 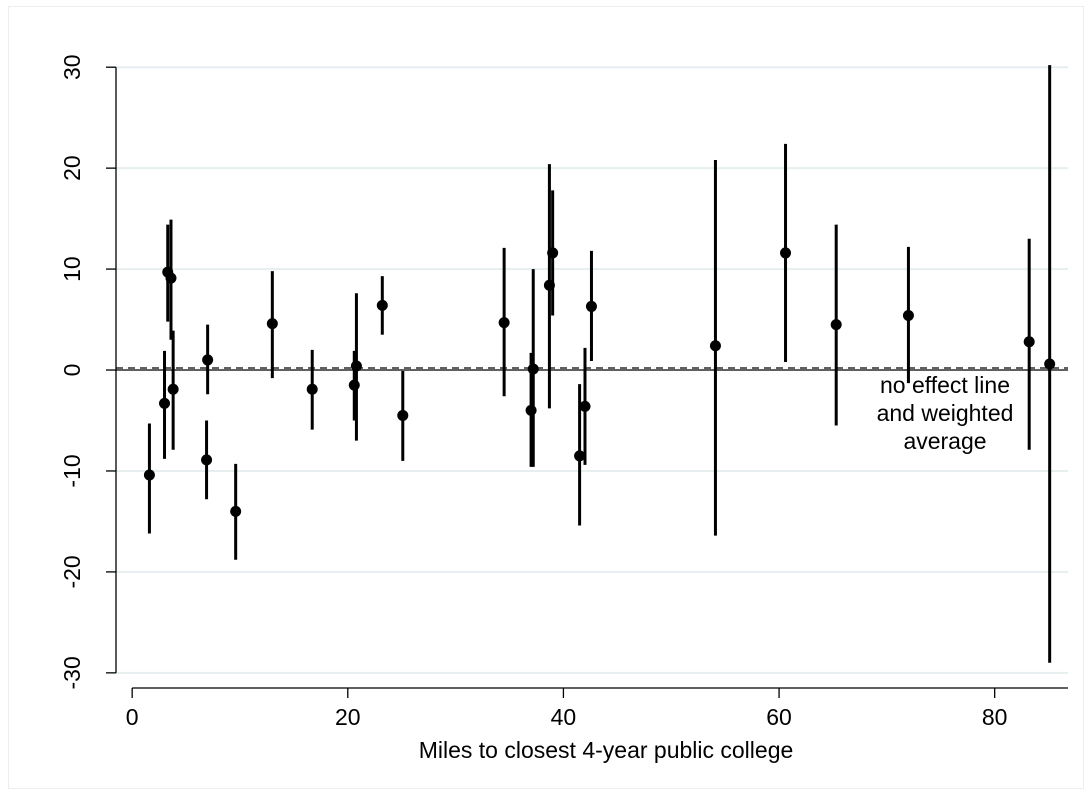 I want to click on y-tick-label: -10, so click(x=72, y=470).